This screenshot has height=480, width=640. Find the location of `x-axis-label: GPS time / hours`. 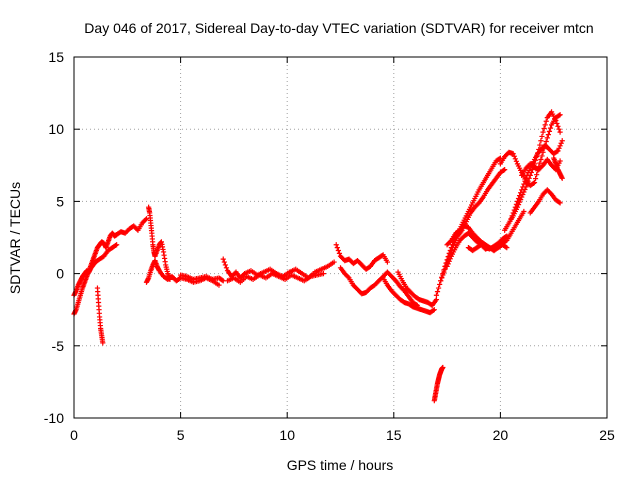

x-axis-label: GPS time / hours is located at coordinates (340, 465).